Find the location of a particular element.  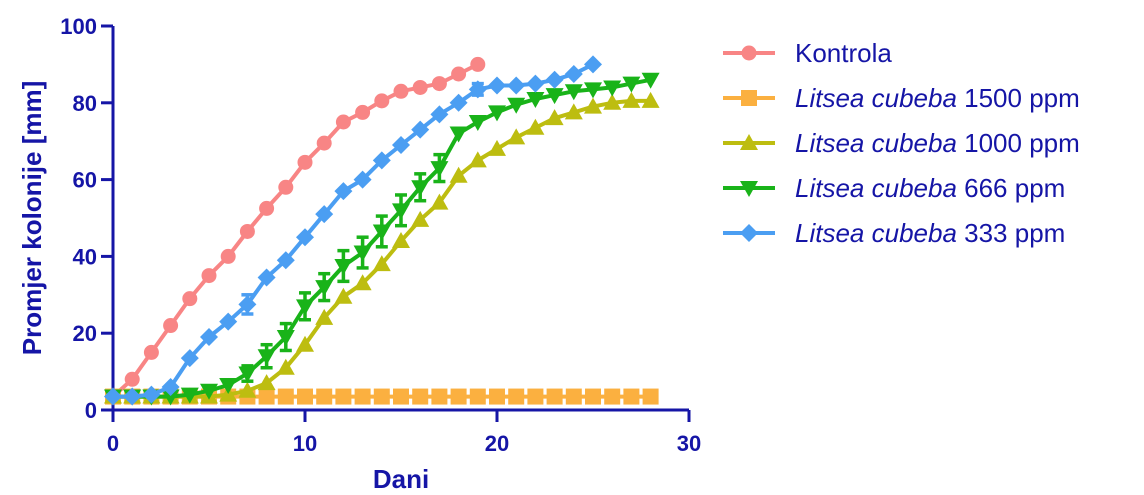

legend-item: Litsea cubeba 333 ppm is located at coordinates (894, 233).